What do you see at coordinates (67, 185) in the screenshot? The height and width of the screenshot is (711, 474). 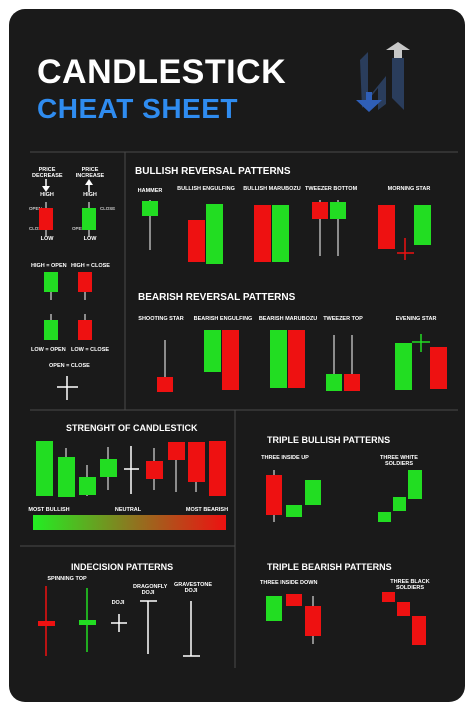 I see `anatomy-arrows-icon` at bounding box center [67, 185].